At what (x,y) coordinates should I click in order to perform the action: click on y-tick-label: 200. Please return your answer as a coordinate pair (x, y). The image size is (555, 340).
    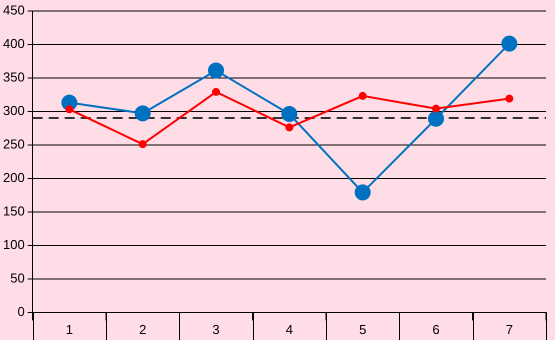
    Looking at the image, I should click on (13, 177).